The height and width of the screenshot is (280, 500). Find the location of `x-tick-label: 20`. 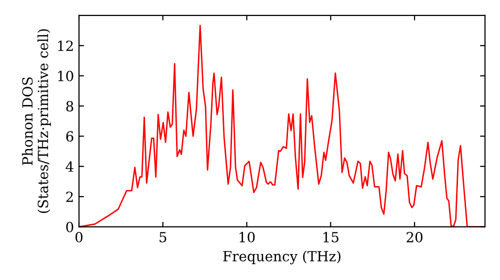

x-tick-label: 20 is located at coordinates (414, 237).